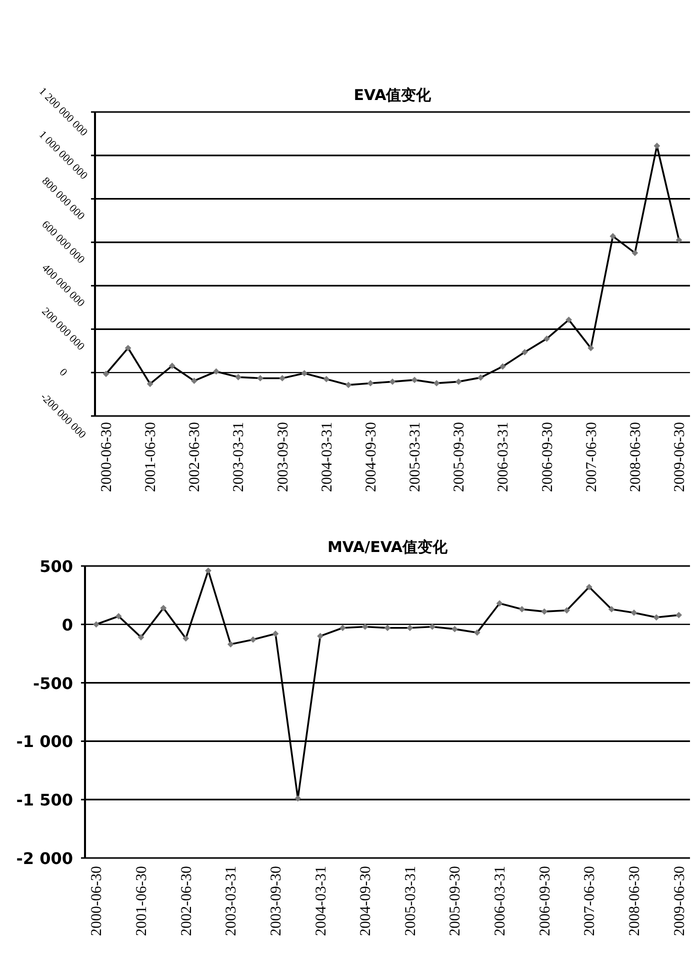 The width and height of the screenshot is (691, 958). What do you see at coordinates (393, 95) in the screenshot?
I see `chart-title: EVA值变化` at bounding box center [393, 95].